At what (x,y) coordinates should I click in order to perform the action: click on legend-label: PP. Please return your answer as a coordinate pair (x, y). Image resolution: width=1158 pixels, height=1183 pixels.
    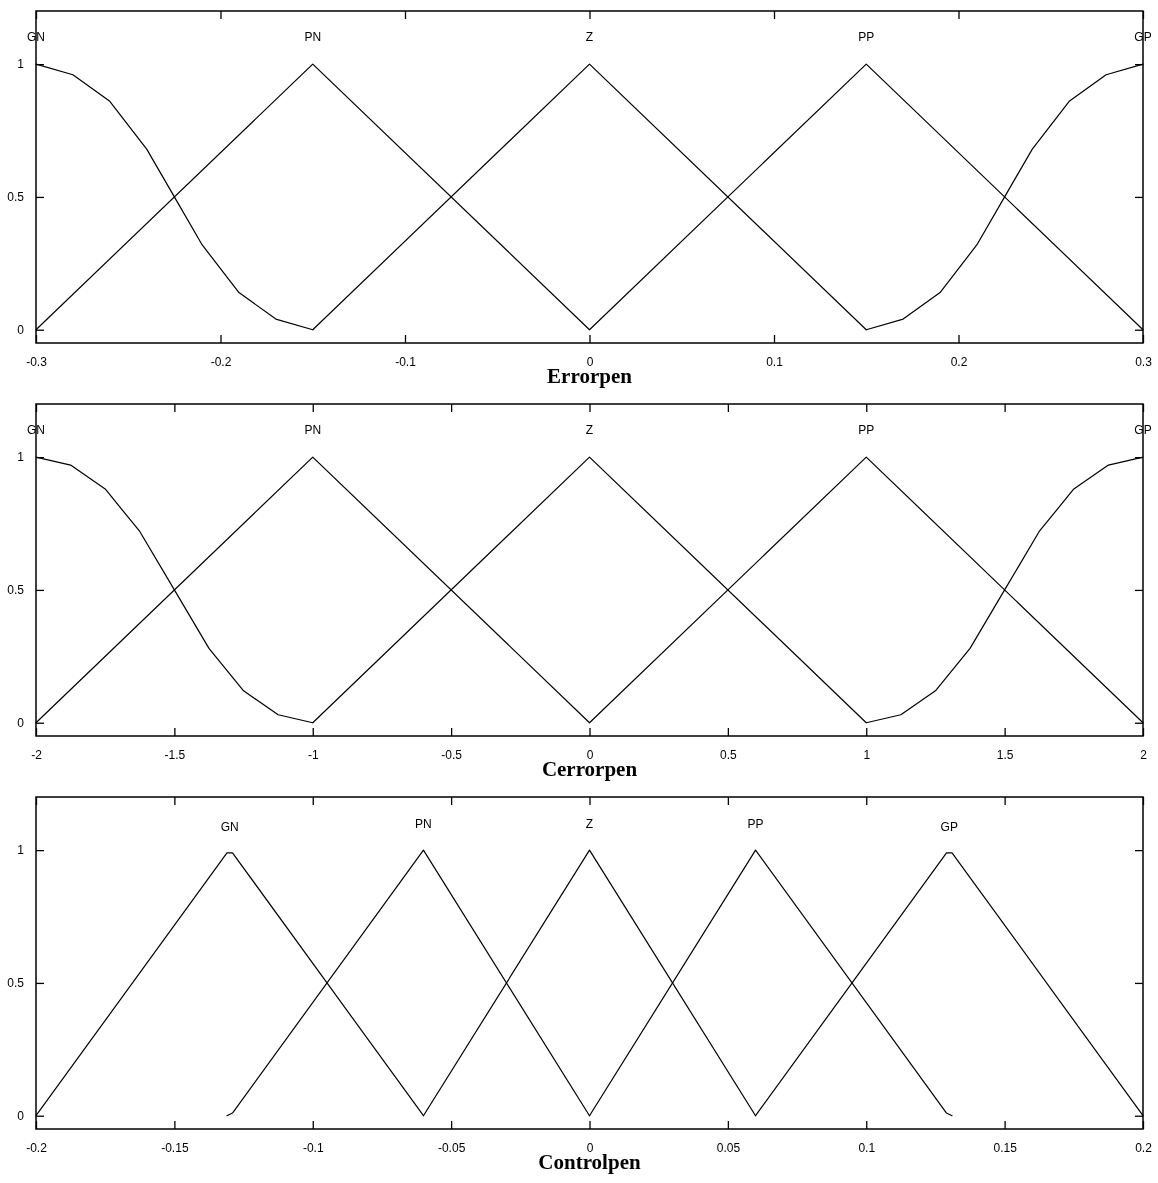
    Looking at the image, I should click on (866, 430).